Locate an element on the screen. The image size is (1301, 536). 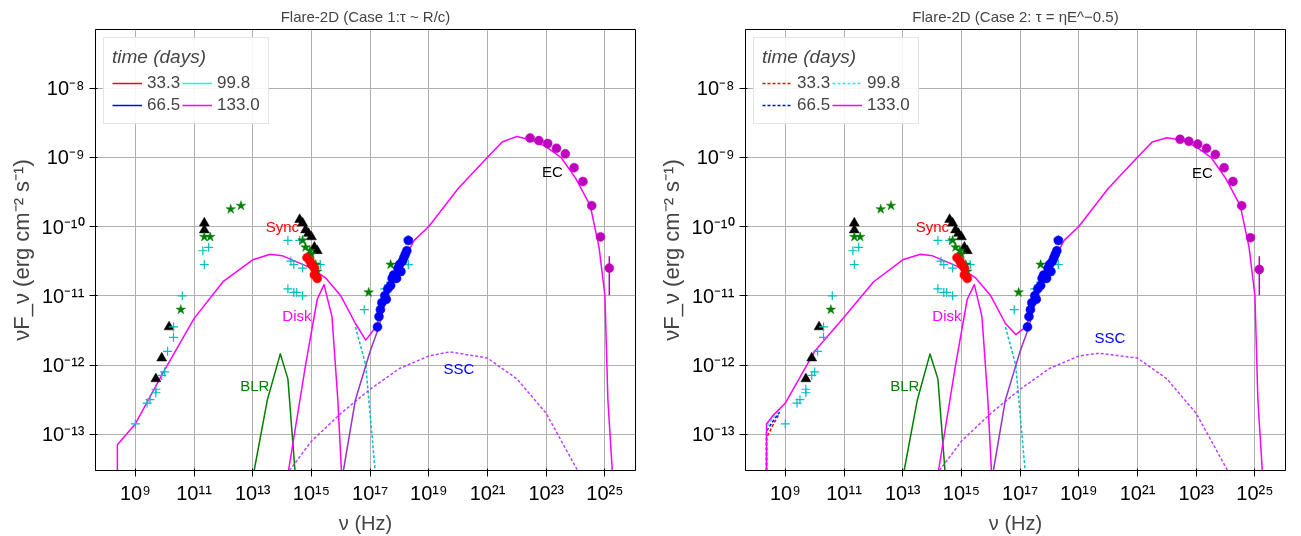
chart-title: Flare-2D (Case 2: τ = ηE^−0.5) is located at coordinates (1015, 16).